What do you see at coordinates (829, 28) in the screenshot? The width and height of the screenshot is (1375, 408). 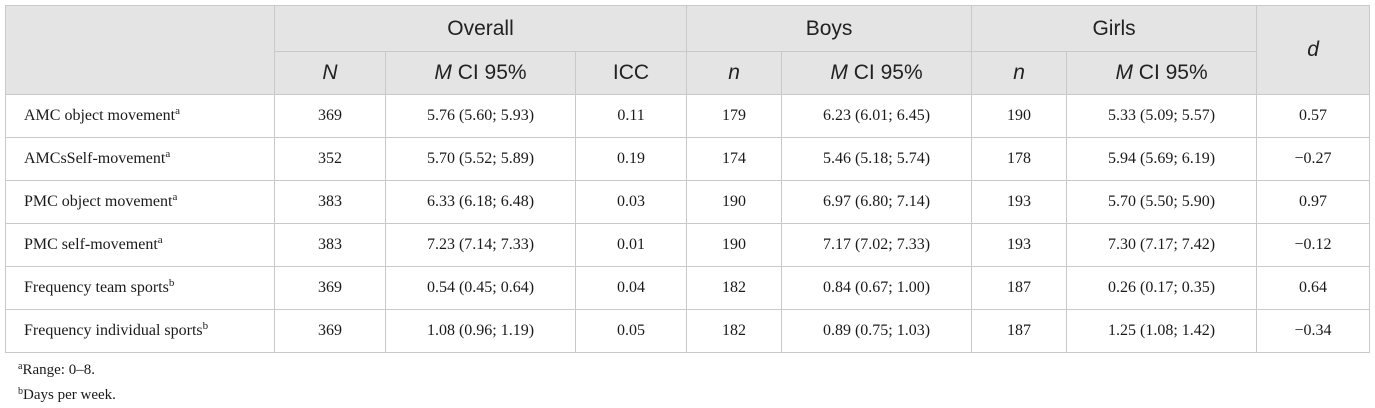 I see `group-header-boys: Boys` at bounding box center [829, 28].